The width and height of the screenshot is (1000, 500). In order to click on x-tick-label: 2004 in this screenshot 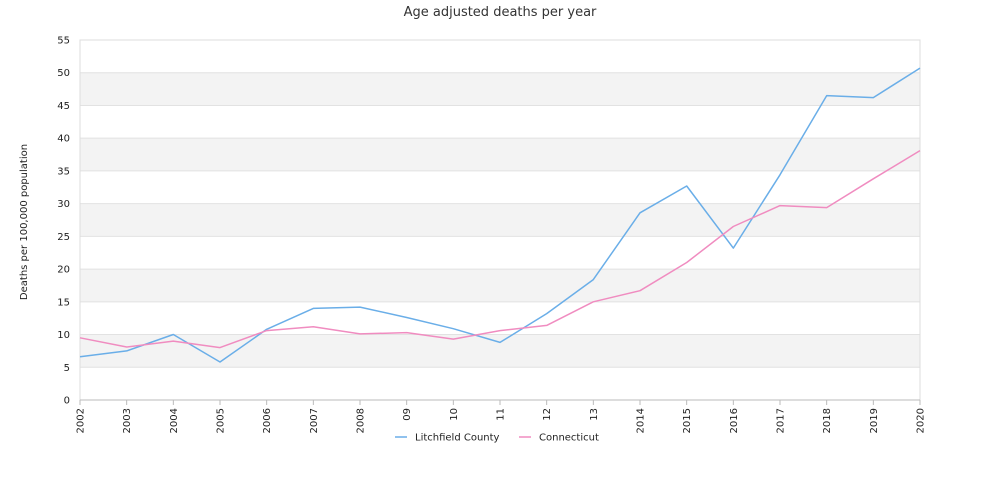, I will do `click(174, 420)`.